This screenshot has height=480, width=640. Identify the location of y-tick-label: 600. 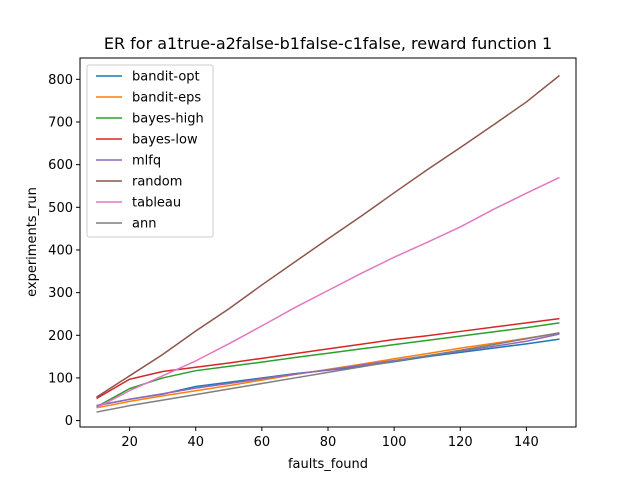
(60, 165).